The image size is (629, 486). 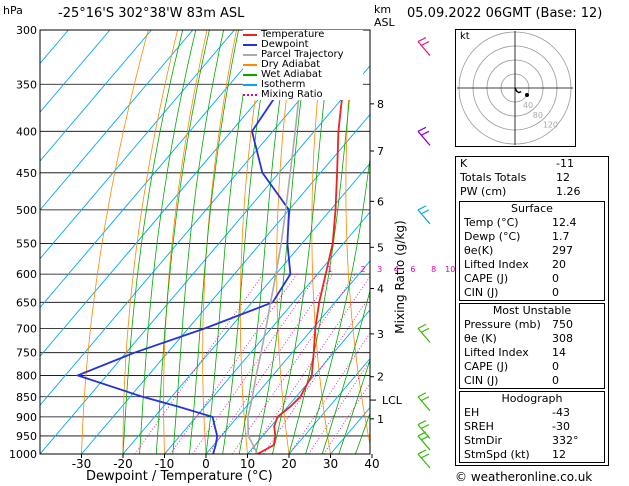 I want to click on legend-label: Dewpoint, so click(x=285, y=44).